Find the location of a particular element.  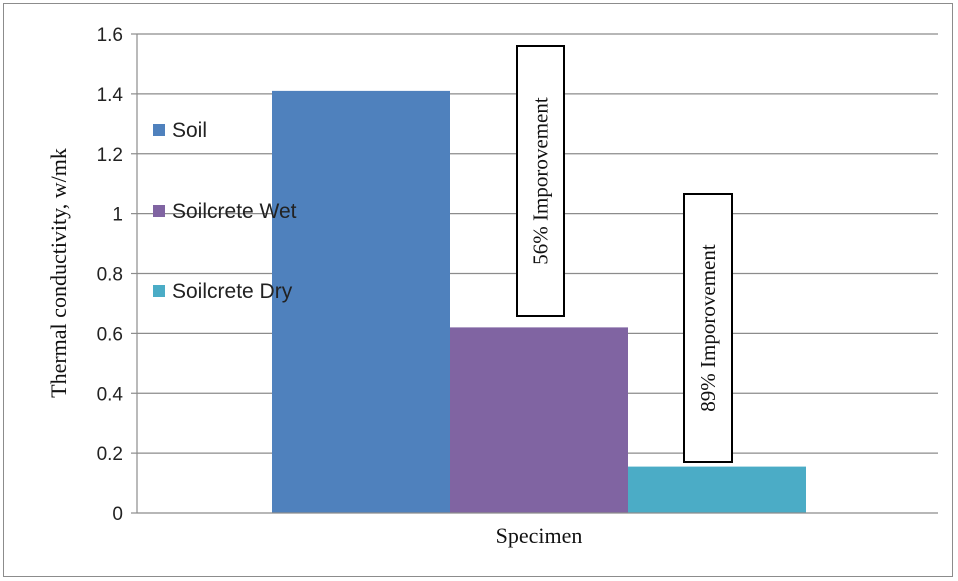

legend-label: Soilcrete Wet is located at coordinates (234, 211).